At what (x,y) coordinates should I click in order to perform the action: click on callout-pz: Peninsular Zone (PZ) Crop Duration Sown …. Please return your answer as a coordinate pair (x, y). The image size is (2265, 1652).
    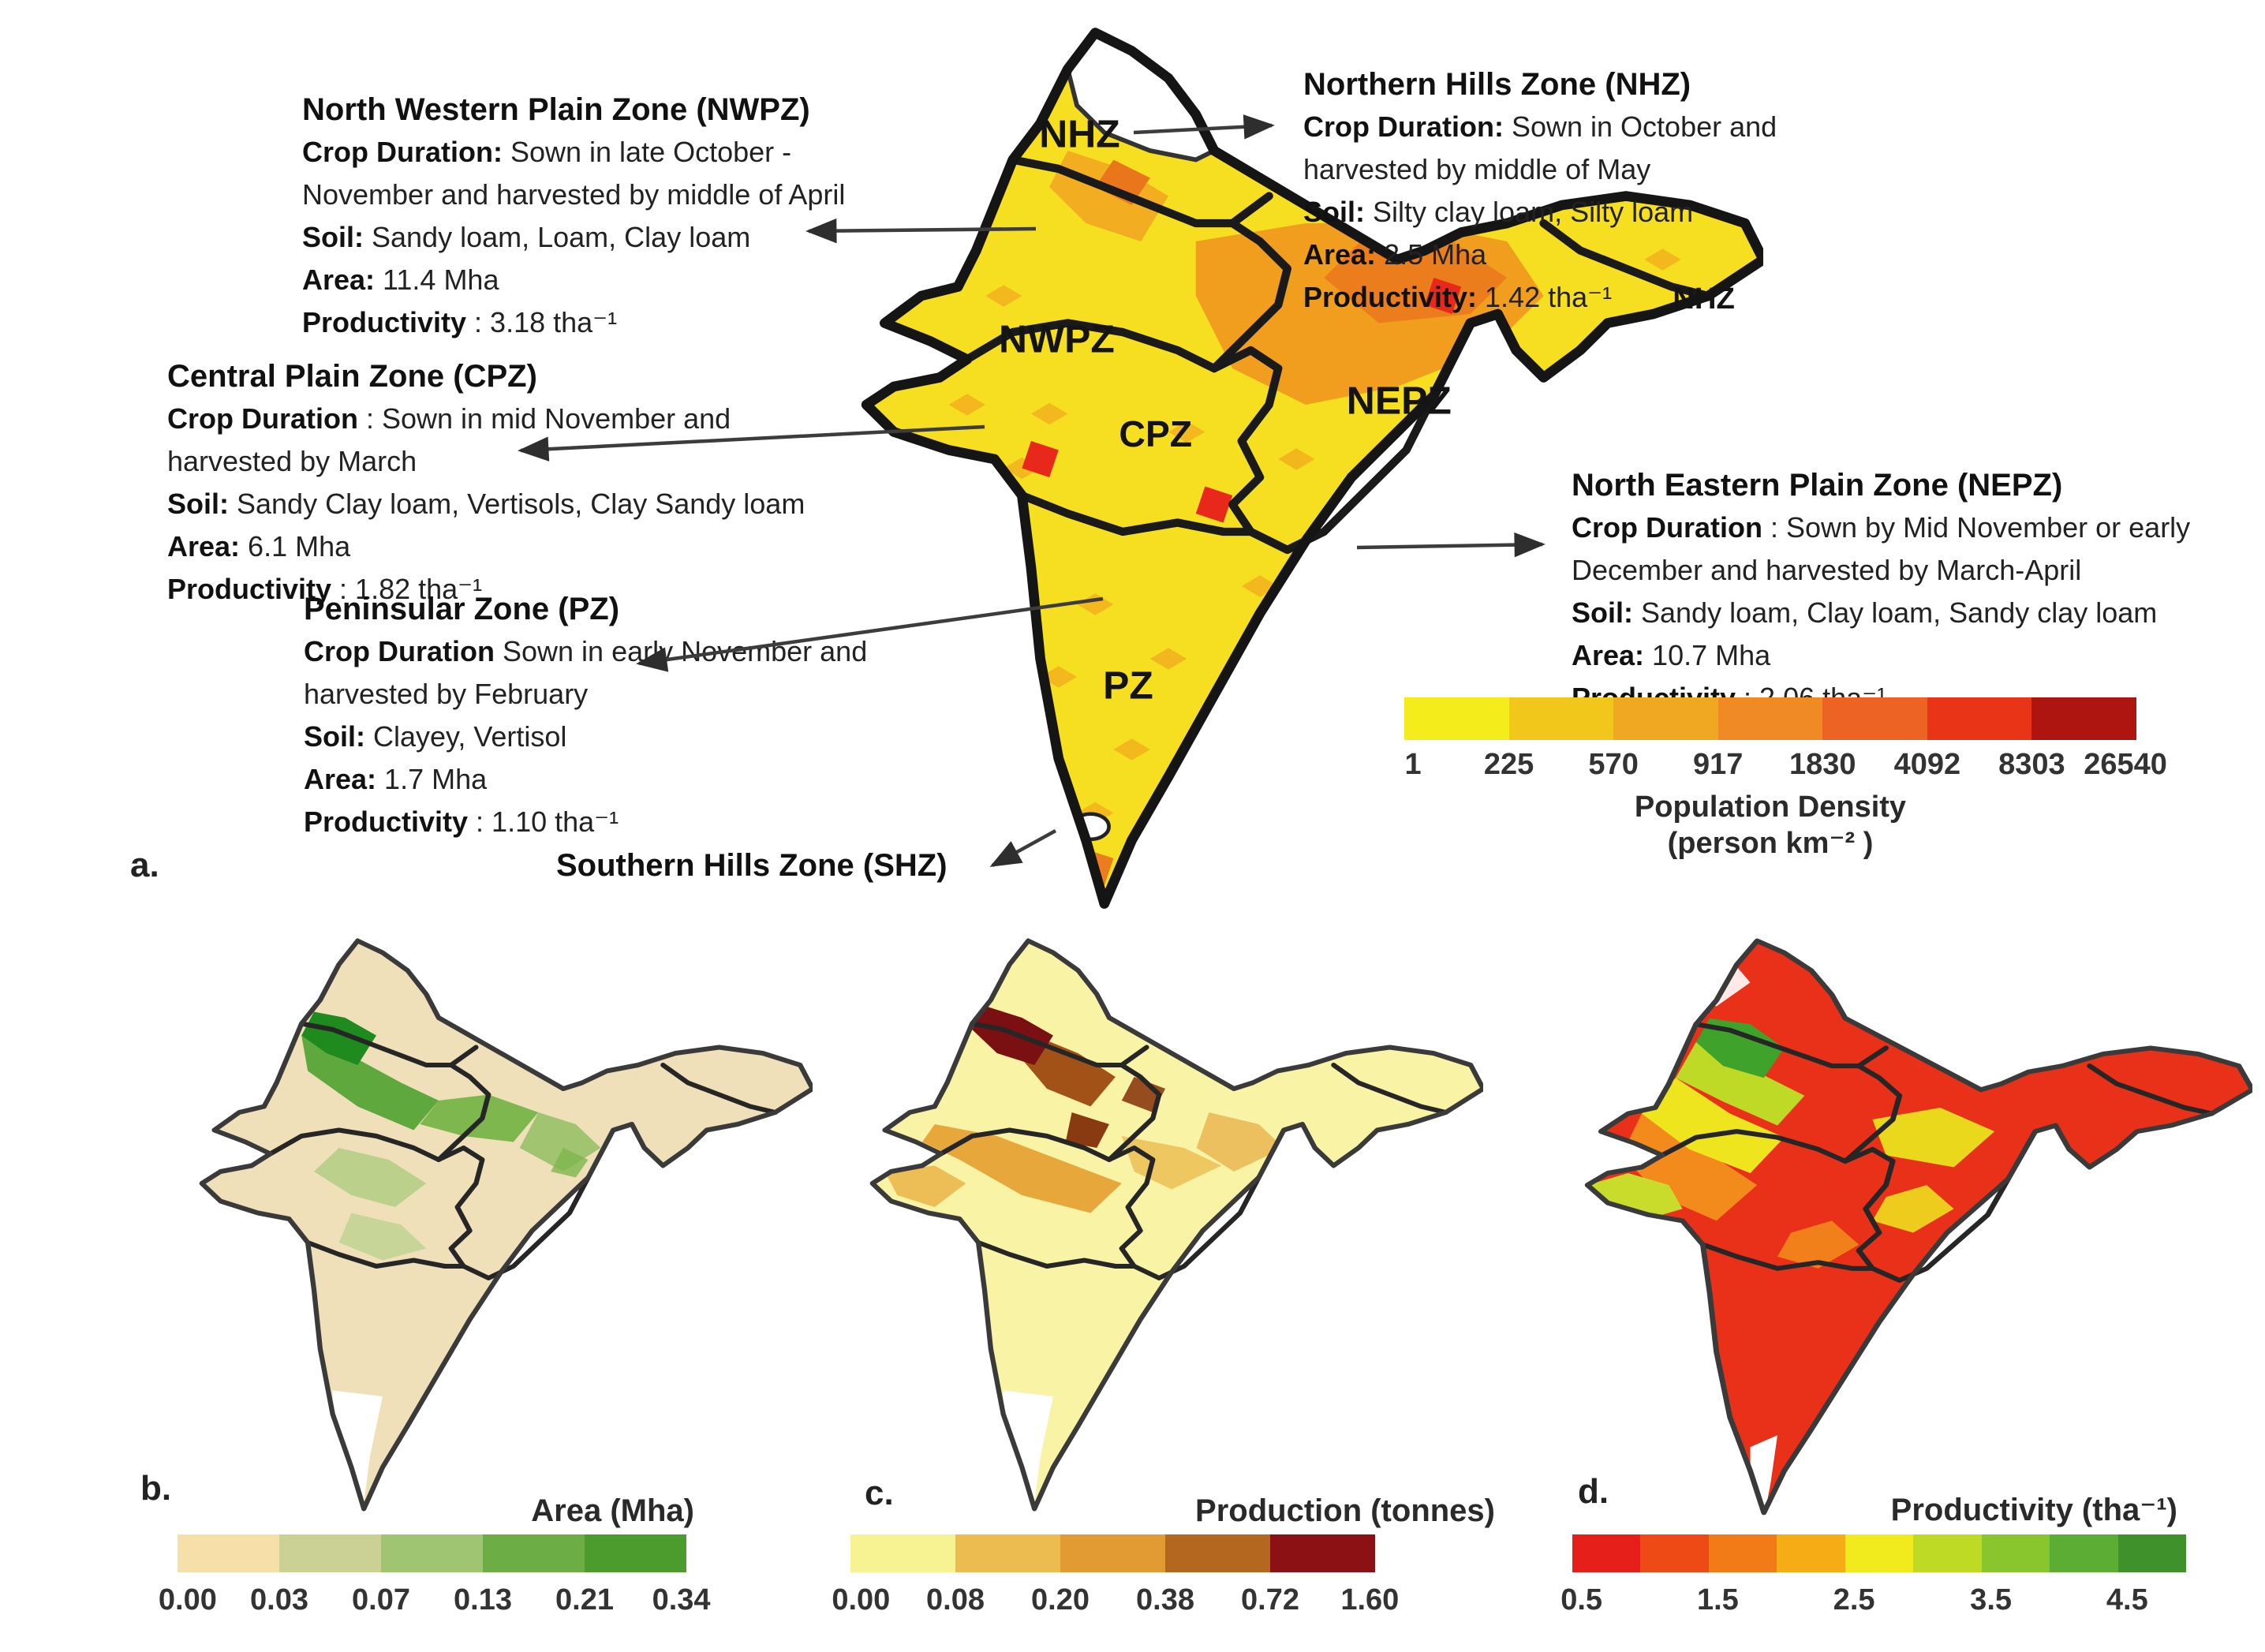
    Looking at the image, I should click on (619, 715).